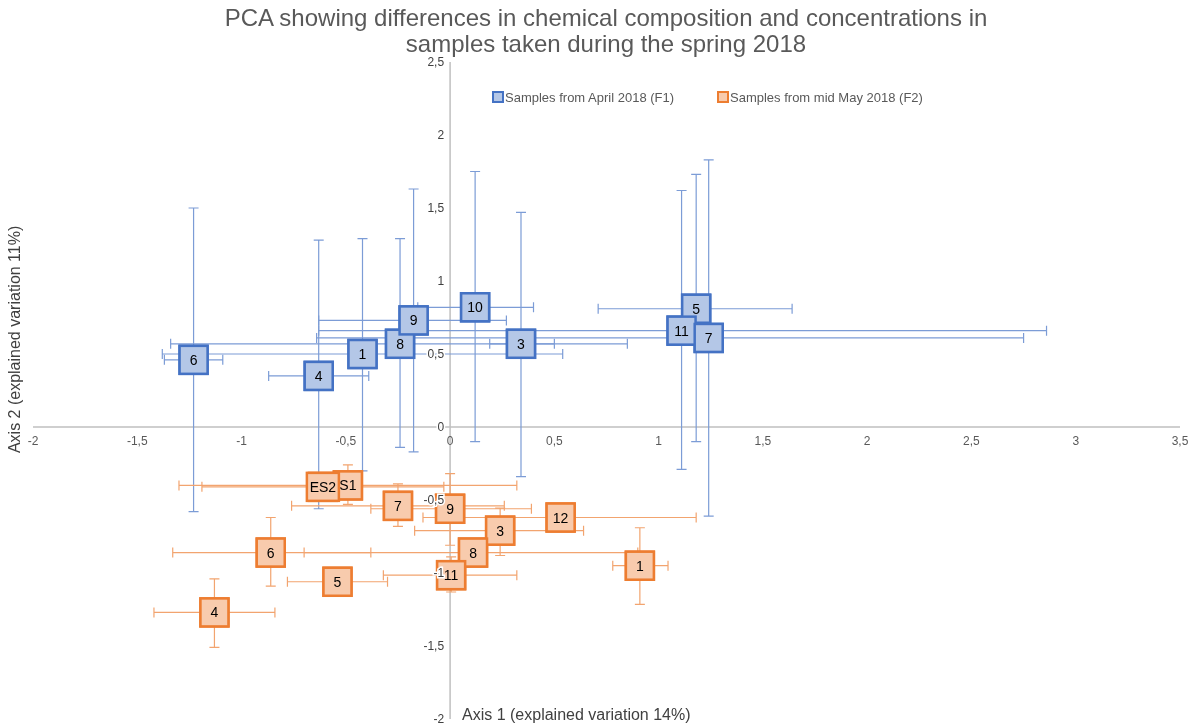 Image resolution: width=1203 pixels, height=725 pixels. What do you see at coordinates (1076, 441) in the screenshot?
I see `x-tick-label: 3` at bounding box center [1076, 441].